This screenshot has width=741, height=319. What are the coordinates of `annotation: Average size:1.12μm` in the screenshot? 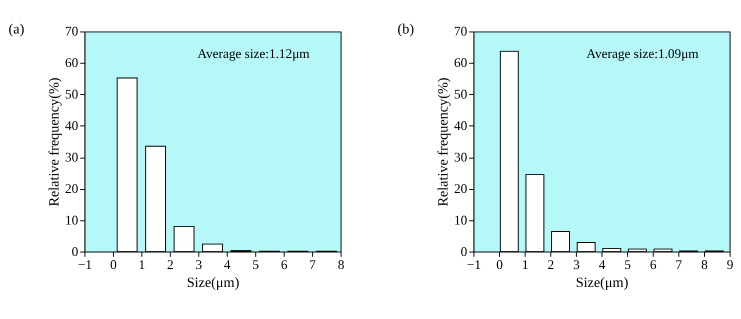 It's located at (253, 54).